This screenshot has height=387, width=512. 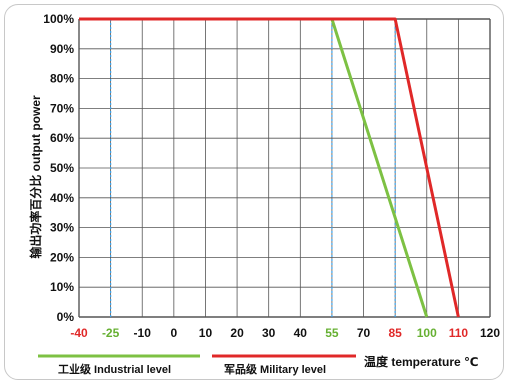 I want to click on x-tick-label: 30, so click(x=269, y=333).